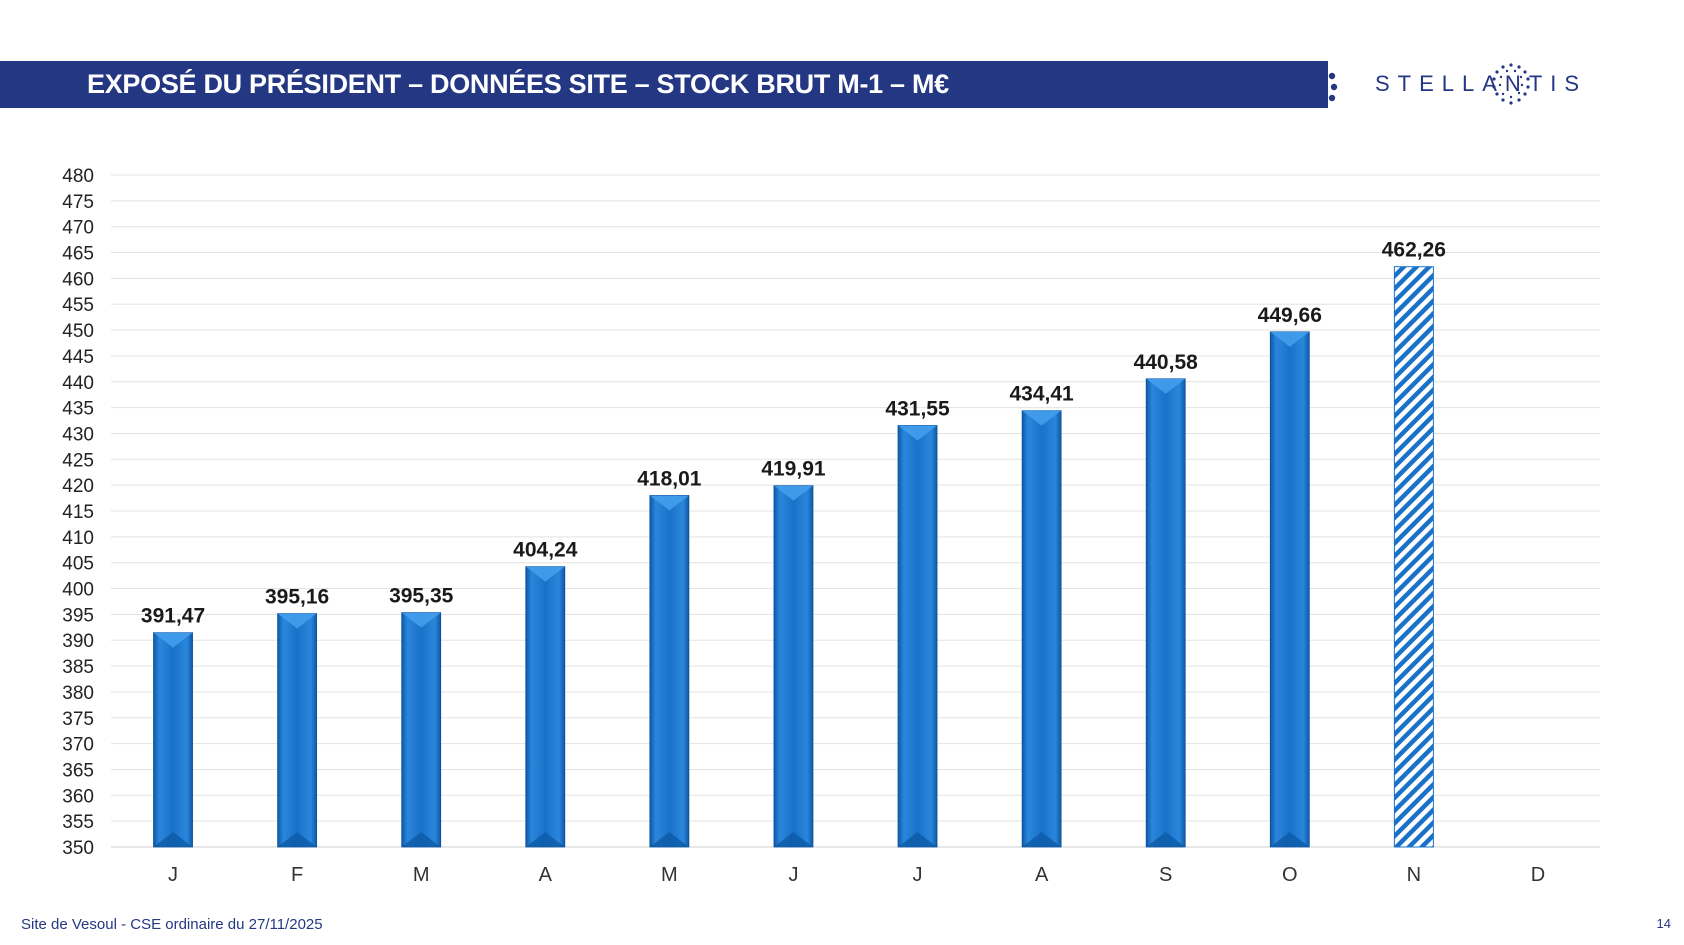 This screenshot has height=945, width=1684. What do you see at coordinates (669, 478) in the screenshot?
I see `bar-value-label: 418,01` at bounding box center [669, 478].